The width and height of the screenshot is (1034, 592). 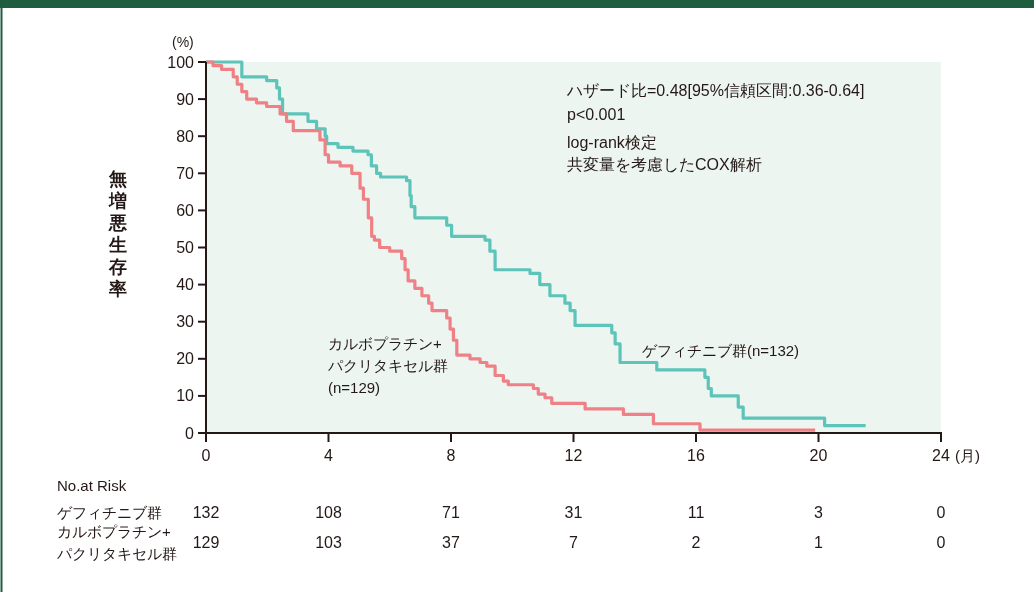 What do you see at coordinates (185, 99) in the screenshot?
I see `y-tick-label: 90` at bounding box center [185, 99].